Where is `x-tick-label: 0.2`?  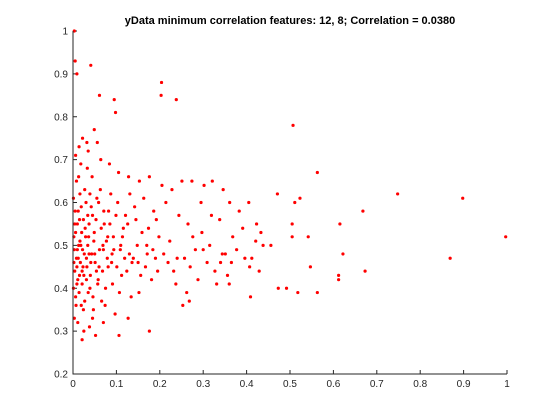
x-tick-label: 0.2 is located at coordinates (160, 384).